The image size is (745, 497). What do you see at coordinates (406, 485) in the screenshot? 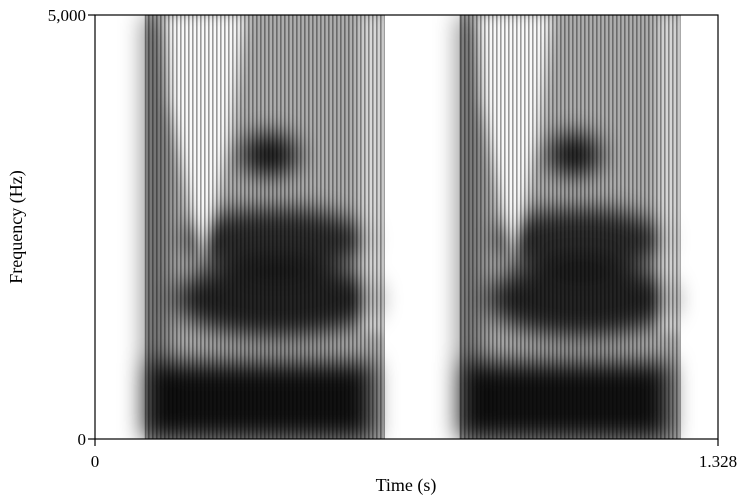
I see `x-axis-label: Time (s)` at bounding box center [406, 485].